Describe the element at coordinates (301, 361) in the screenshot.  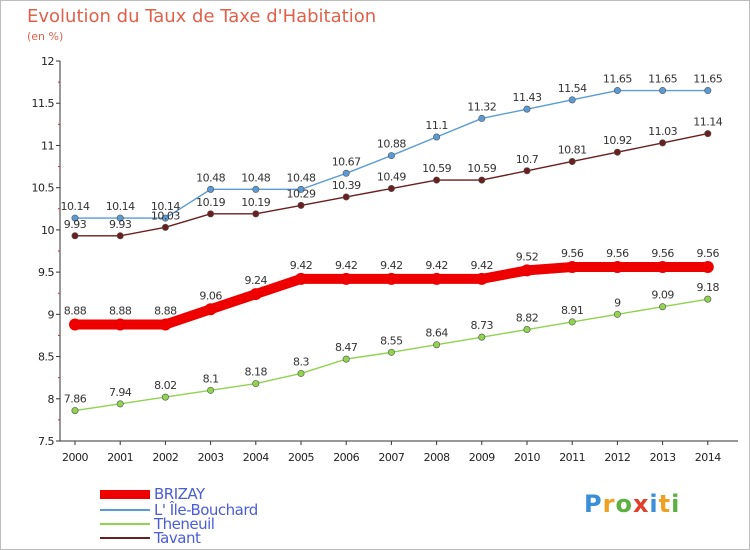
I see `data-label-theneuil: 8.3` at that location.